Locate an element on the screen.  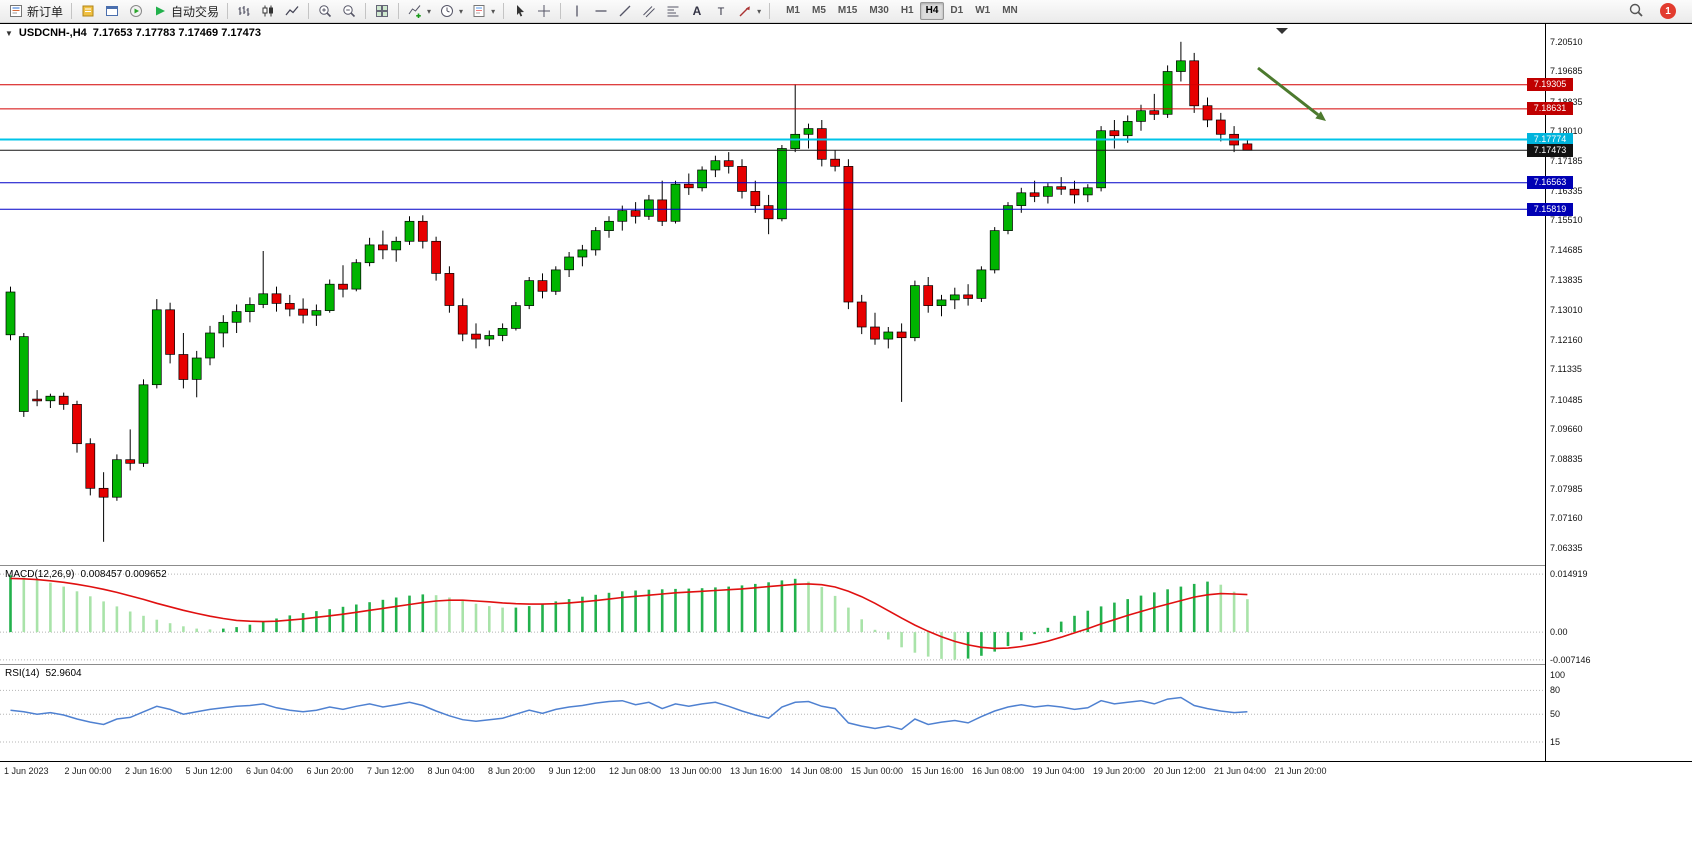
zoom-in-button is located at coordinates (325, 11).